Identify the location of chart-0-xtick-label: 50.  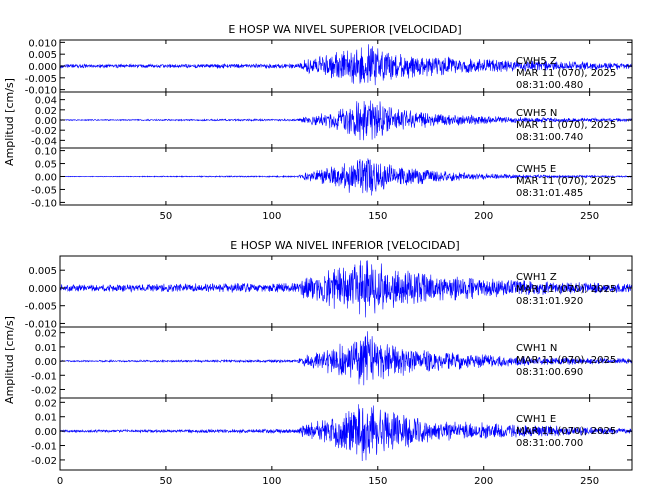
(166, 216).